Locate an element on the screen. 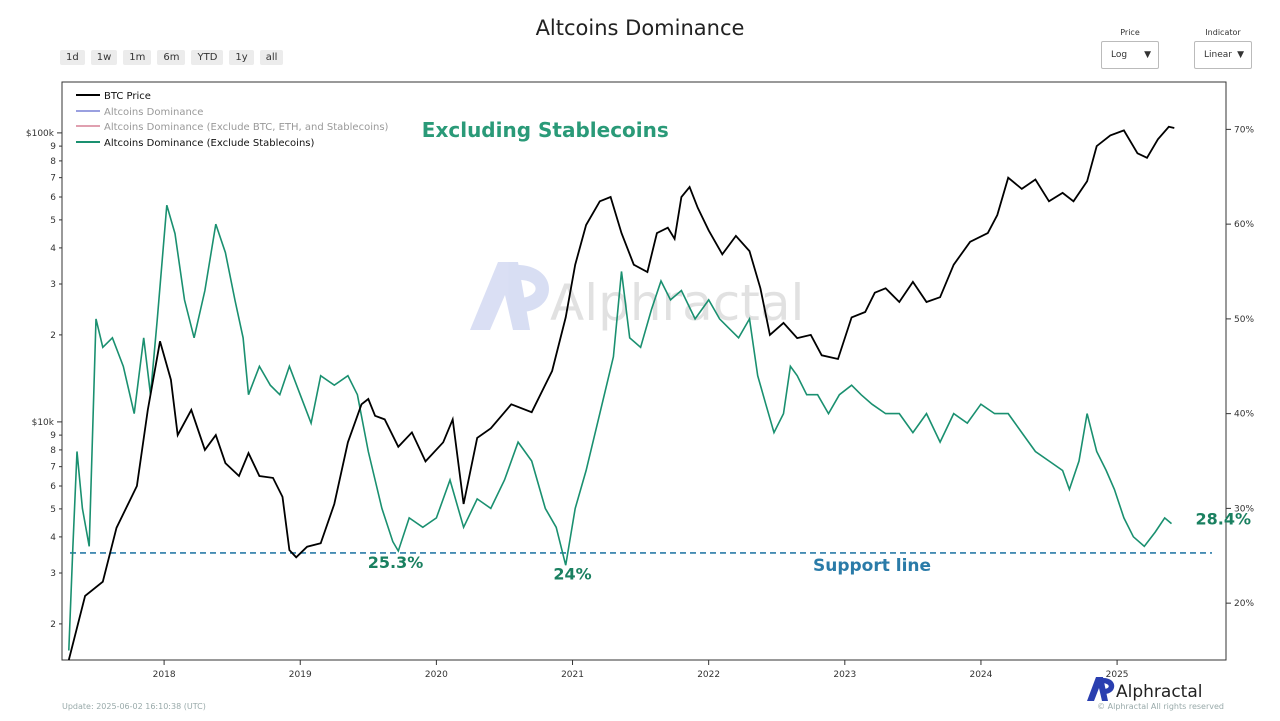 The image size is (1280, 721). annotation-current-value: 28.4% is located at coordinates (1224, 519).